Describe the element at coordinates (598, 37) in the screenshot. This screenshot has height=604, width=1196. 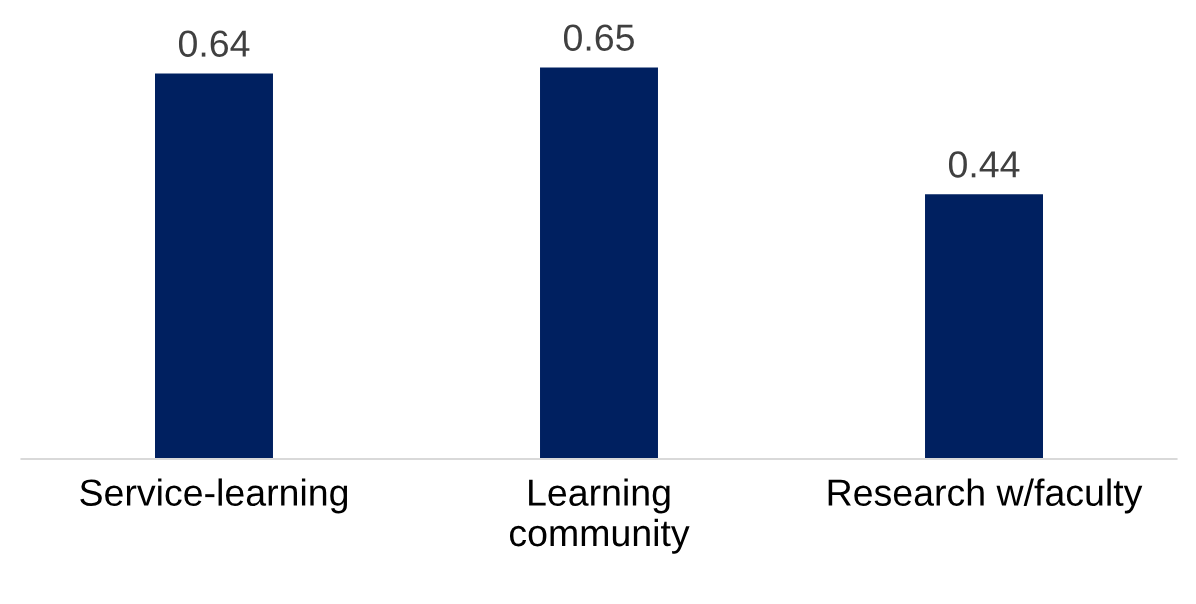
I see `data-label: 0.65` at that location.